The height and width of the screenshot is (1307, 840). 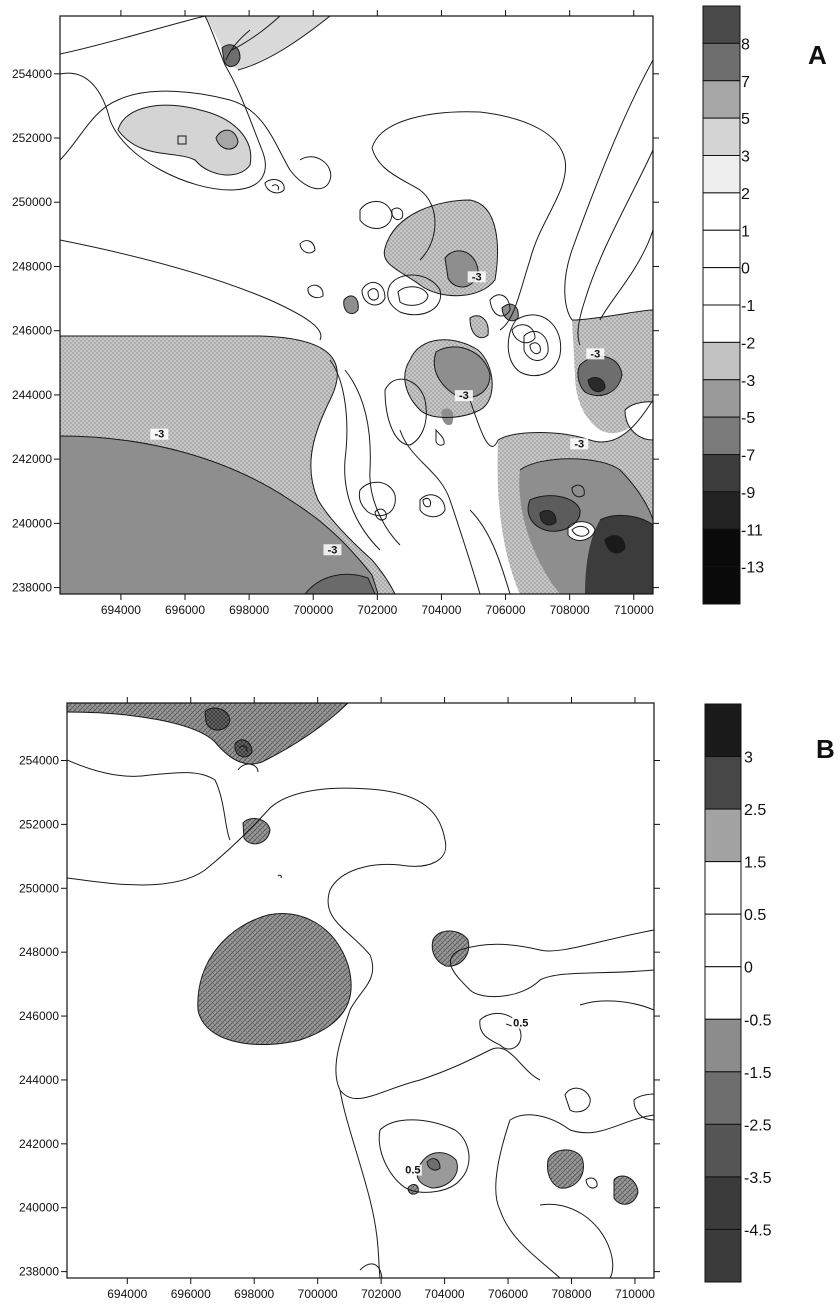 What do you see at coordinates (39, 1144) in the screenshot?
I see `y-tick-label: 242000` at bounding box center [39, 1144].